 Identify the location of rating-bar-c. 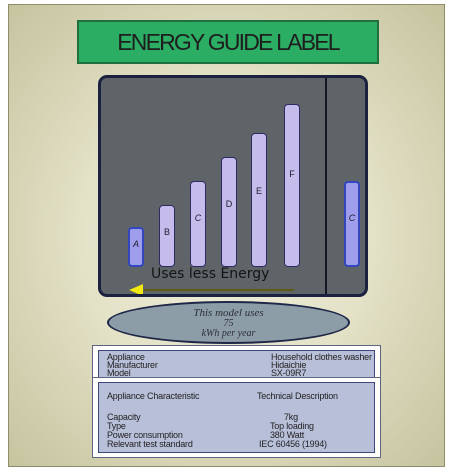
(198, 224).